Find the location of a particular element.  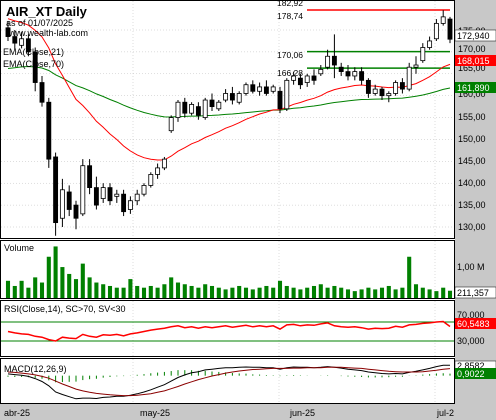

level-label-166: 166,28 is located at coordinates (290, 73).